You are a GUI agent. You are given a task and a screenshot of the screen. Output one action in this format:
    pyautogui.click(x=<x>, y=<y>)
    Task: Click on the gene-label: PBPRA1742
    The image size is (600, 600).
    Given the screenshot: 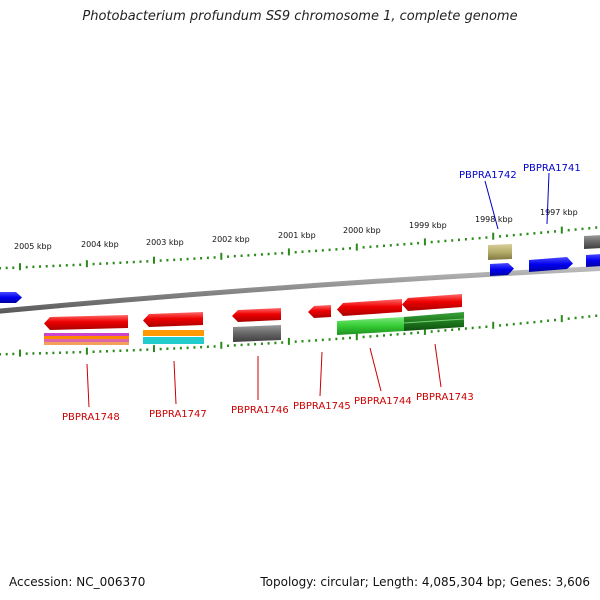 What is the action you would take?
    pyautogui.click(x=488, y=175)
    